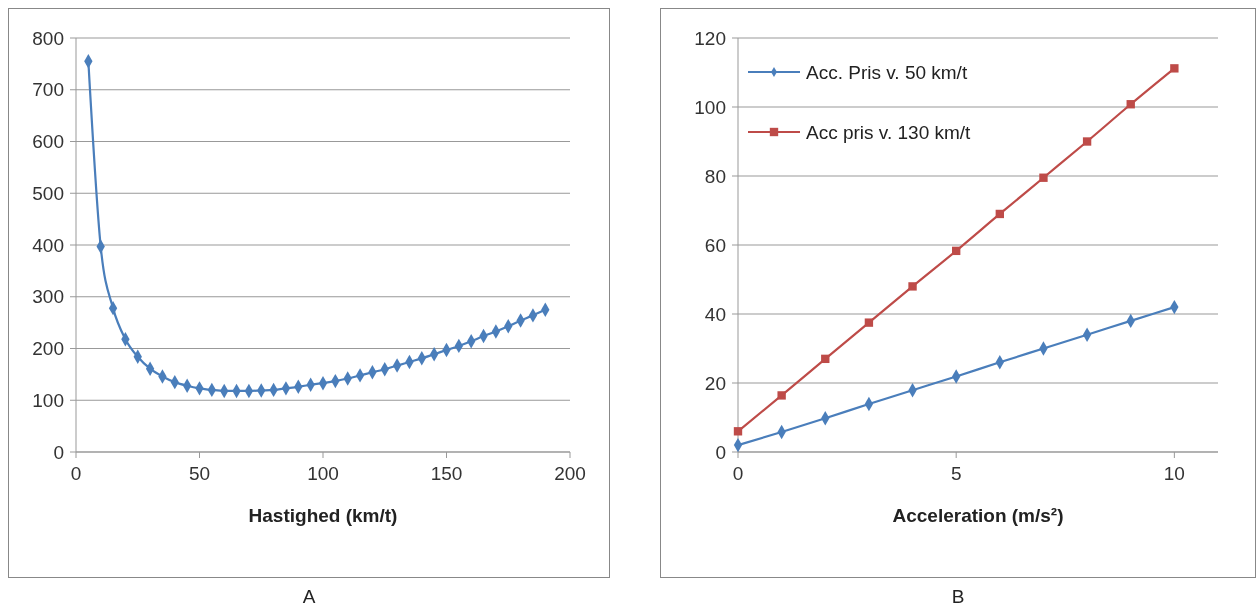 The image size is (1257, 607). I want to click on y-tick-label: 60, so click(715, 245).